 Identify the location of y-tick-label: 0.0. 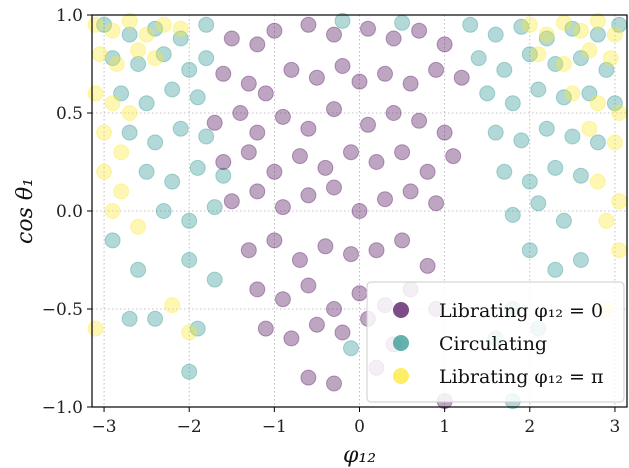
(69, 212).